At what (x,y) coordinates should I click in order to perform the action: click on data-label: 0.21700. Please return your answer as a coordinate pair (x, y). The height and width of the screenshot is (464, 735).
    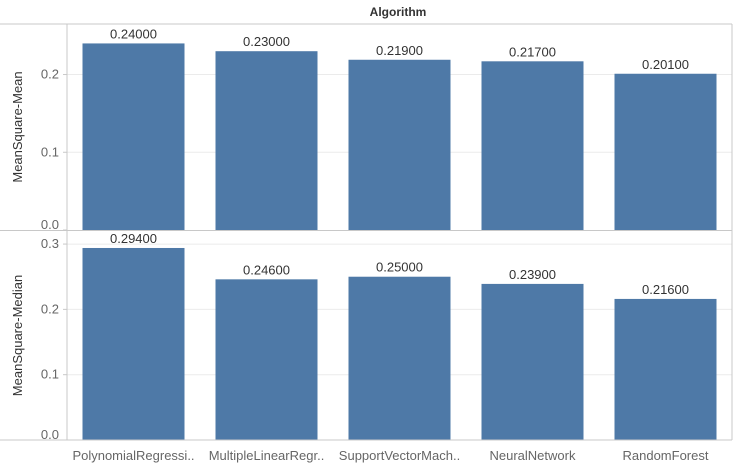
    Looking at the image, I should click on (532, 51).